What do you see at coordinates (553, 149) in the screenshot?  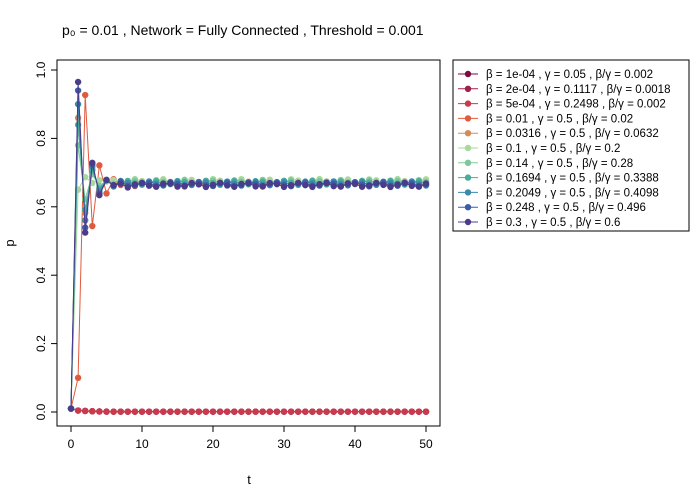 I see `legend-entry: β = 0.1 , γ = 0.5 , β/γ = 0.2` at bounding box center [553, 149].